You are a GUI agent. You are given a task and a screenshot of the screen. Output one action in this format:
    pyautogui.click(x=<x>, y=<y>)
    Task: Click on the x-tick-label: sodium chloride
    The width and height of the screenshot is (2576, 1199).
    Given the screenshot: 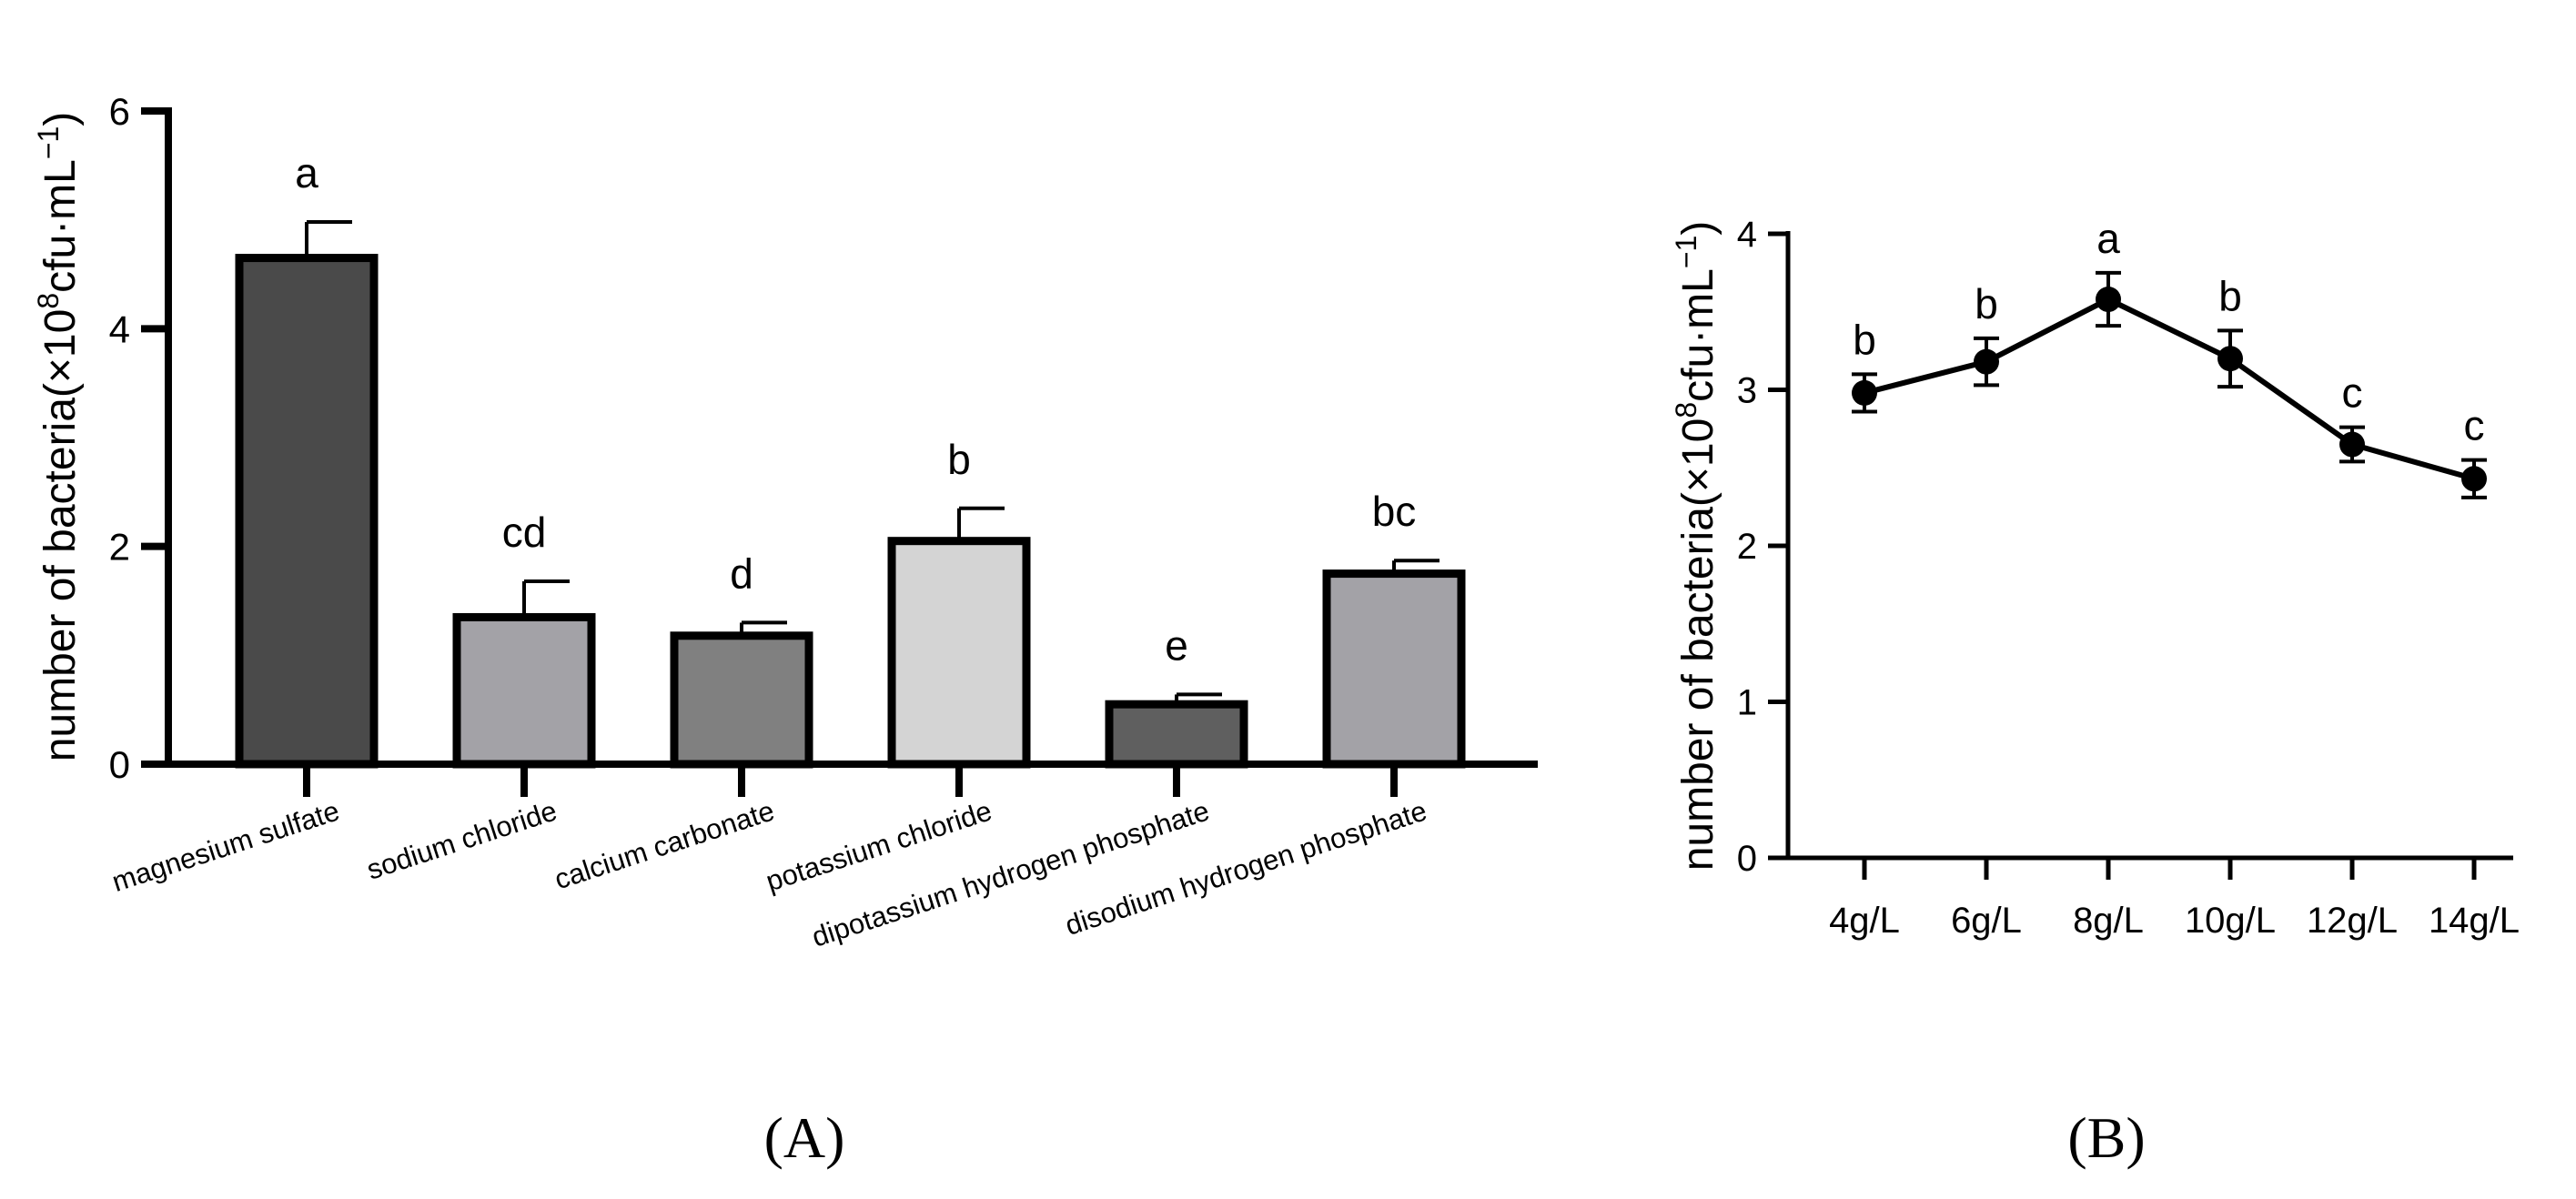 What is the action you would take?
    pyautogui.click(x=462, y=839)
    